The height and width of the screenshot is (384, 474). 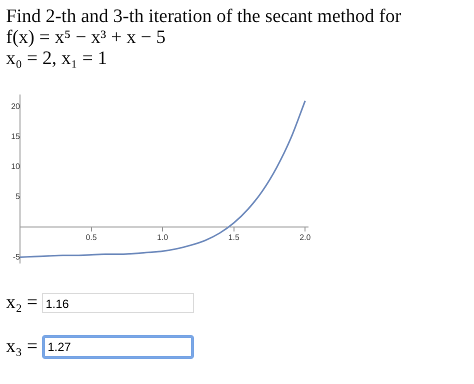 What do you see at coordinates (16, 167) in the screenshot?
I see `y-tick-label: 10` at bounding box center [16, 167].